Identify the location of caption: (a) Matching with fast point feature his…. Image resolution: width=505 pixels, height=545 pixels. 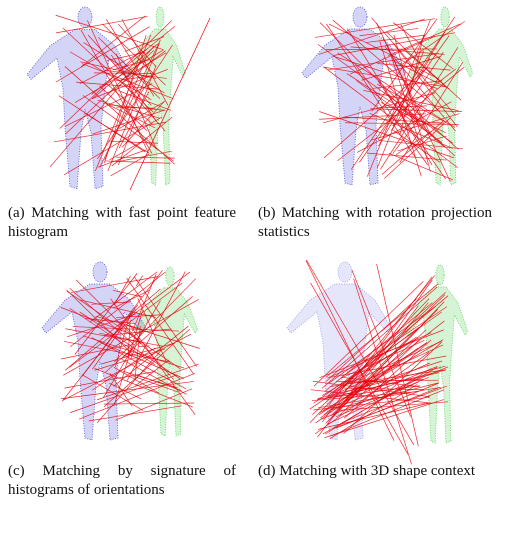
(122, 222).